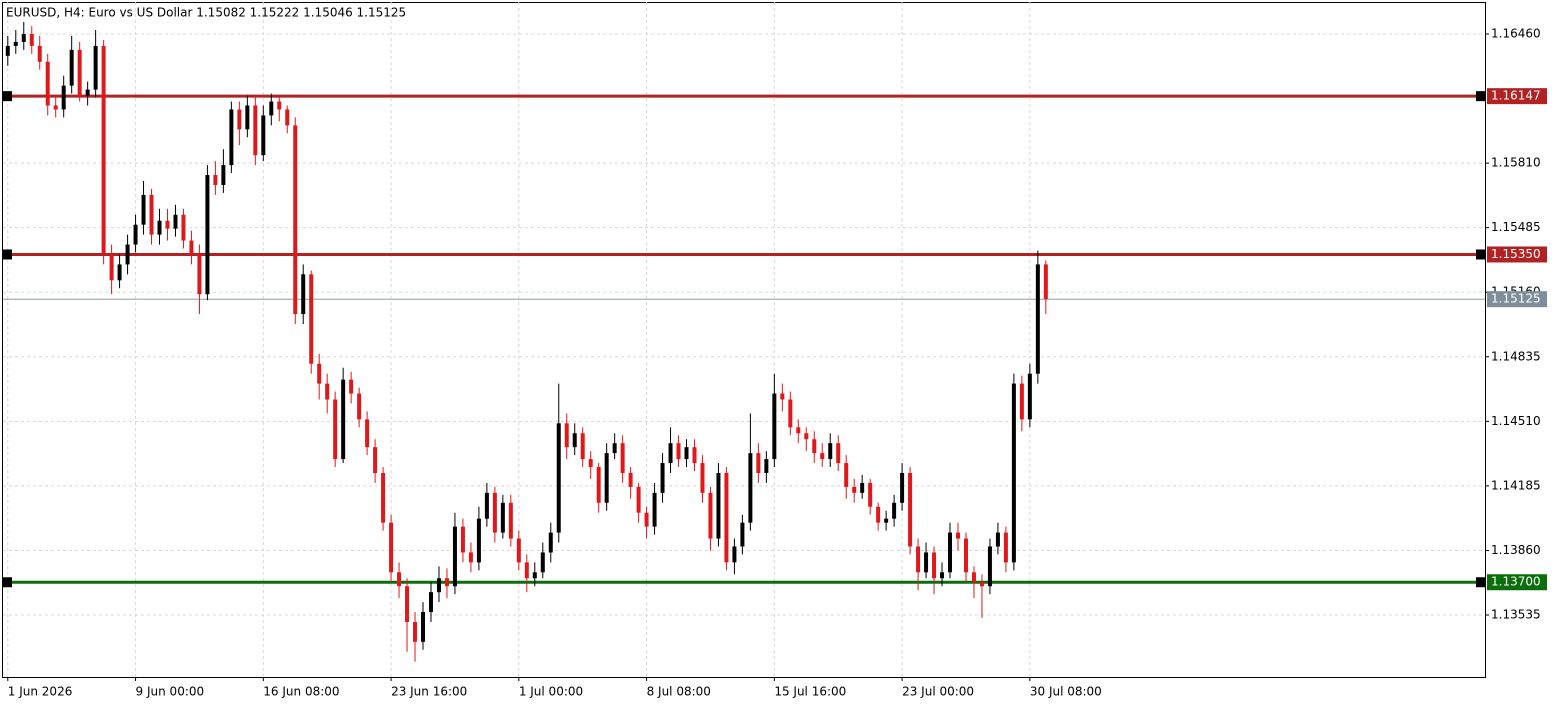 The width and height of the screenshot is (1563, 706). What do you see at coordinates (301, 692) in the screenshot?
I see `x-tick-label: 16 Jun 08:00` at bounding box center [301, 692].